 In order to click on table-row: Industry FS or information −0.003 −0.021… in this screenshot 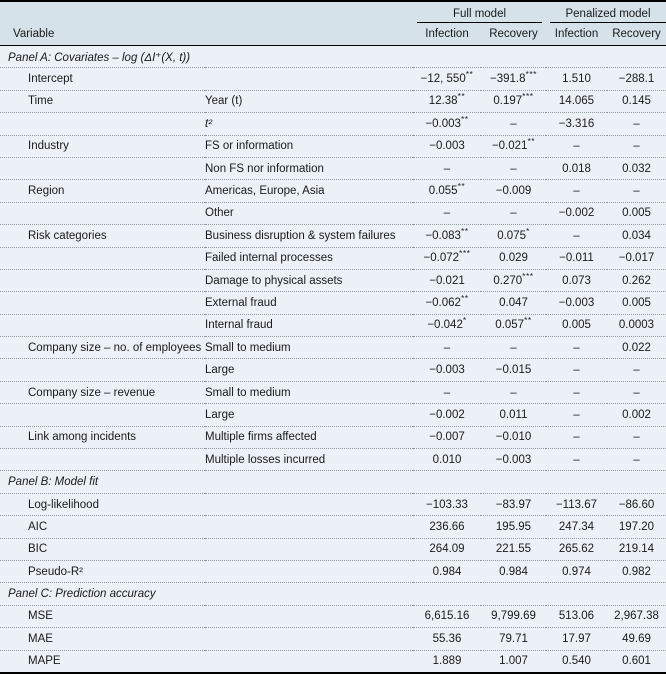, I will do `click(333, 146)`.